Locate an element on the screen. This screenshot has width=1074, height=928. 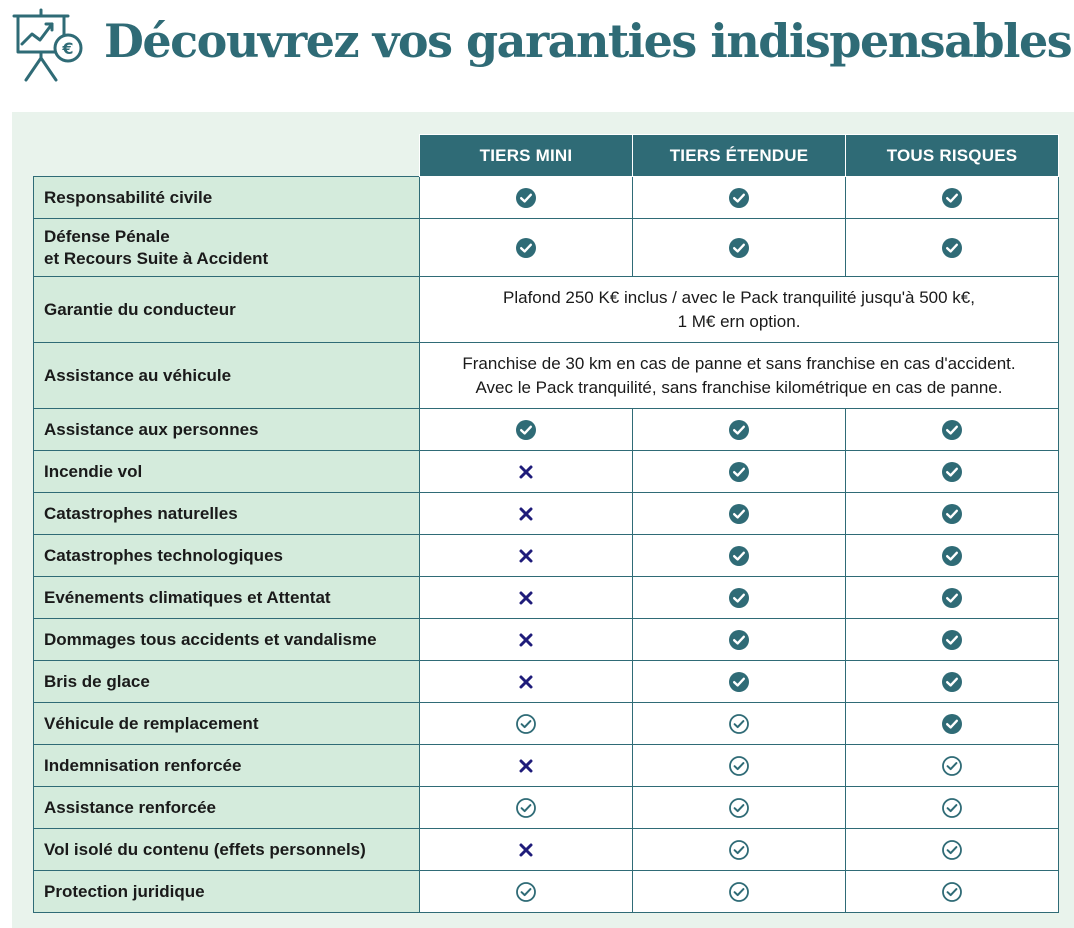
row-label-line: Garantie du conducteur is located at coordinates (140, 309).